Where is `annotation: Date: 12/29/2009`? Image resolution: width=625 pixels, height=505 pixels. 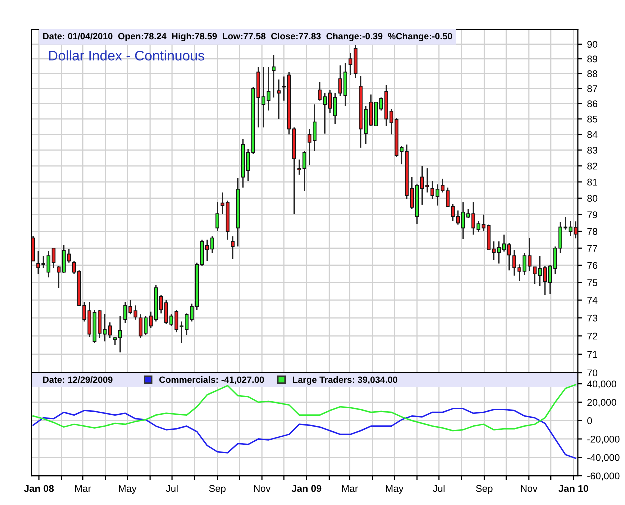 annotation: Date: 12/29/2009 is located at coordinates (78, 380).